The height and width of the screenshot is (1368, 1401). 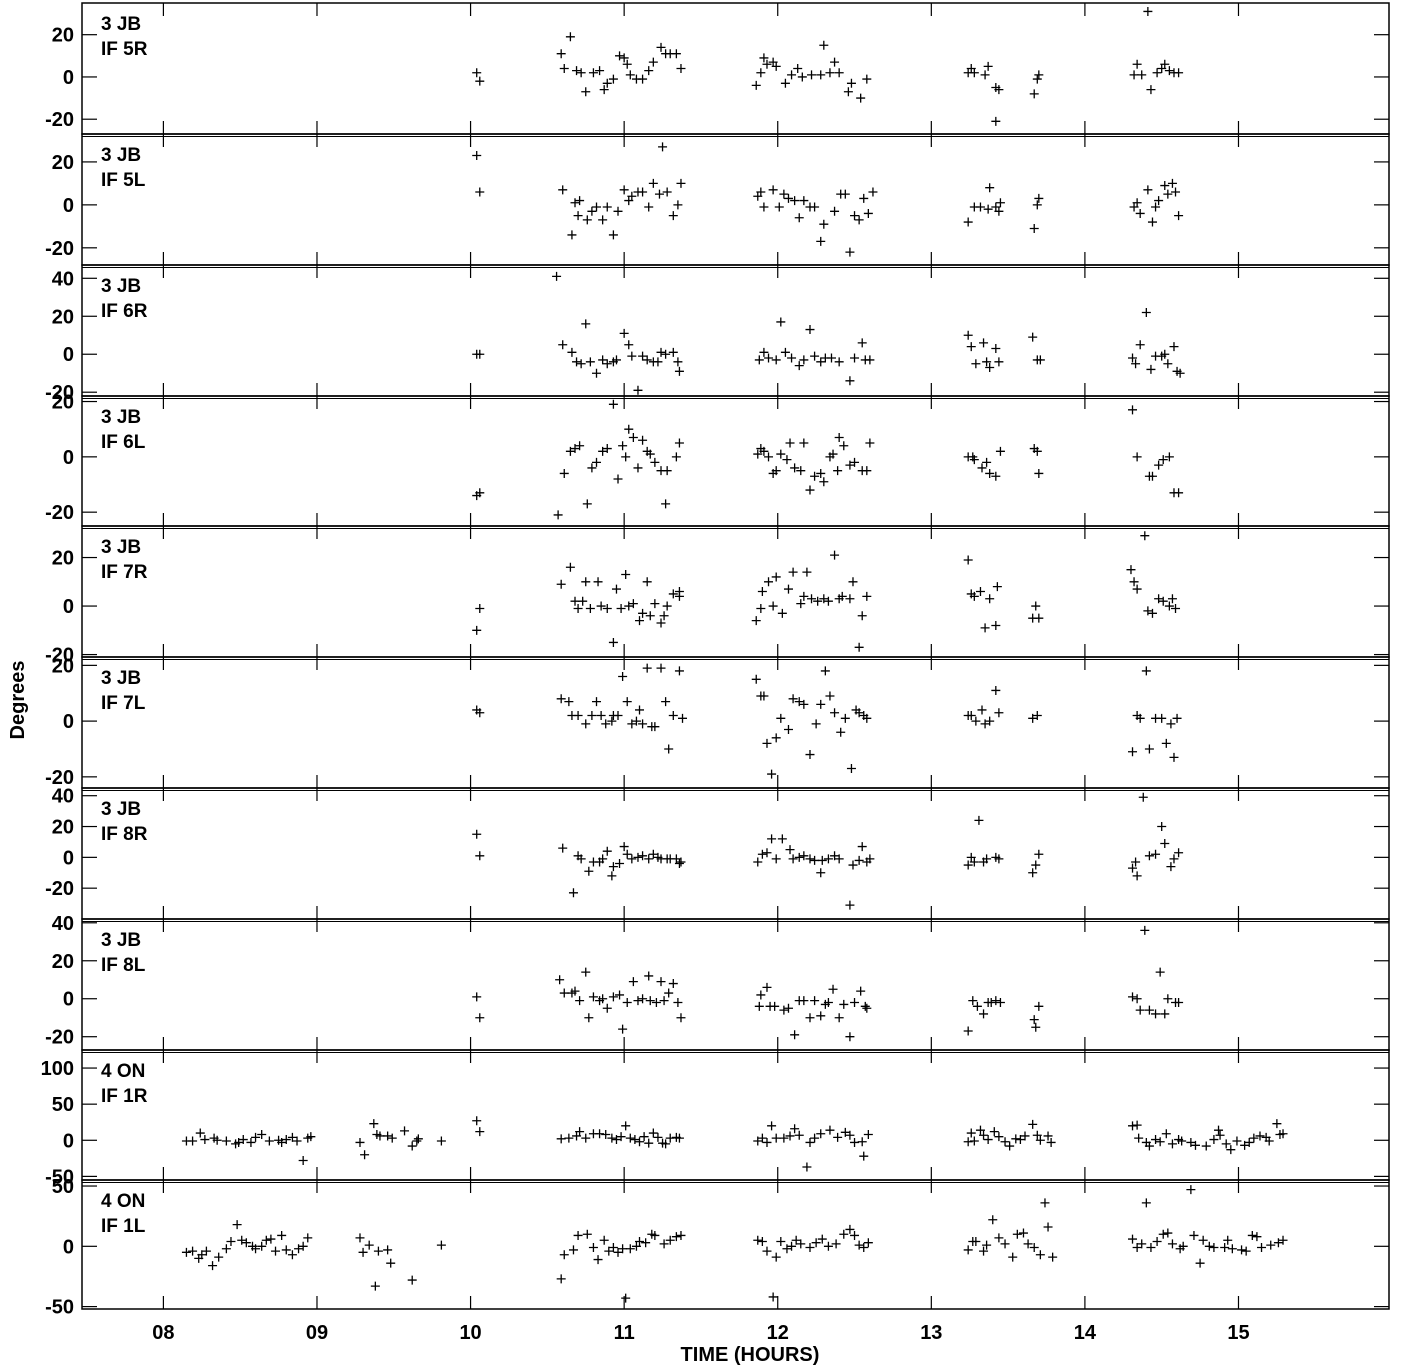 I want to click on panel-label-if: IF 1L, so click(x=123, y=1226).